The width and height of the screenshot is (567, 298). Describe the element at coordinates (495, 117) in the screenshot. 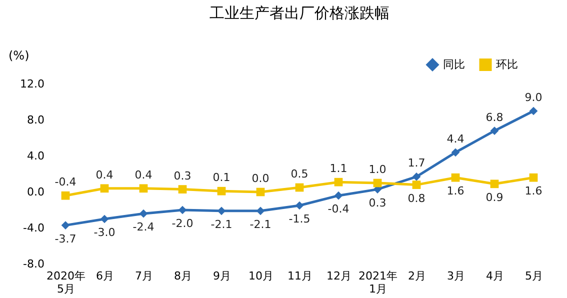

I see `data-label: 6.8` at that location.